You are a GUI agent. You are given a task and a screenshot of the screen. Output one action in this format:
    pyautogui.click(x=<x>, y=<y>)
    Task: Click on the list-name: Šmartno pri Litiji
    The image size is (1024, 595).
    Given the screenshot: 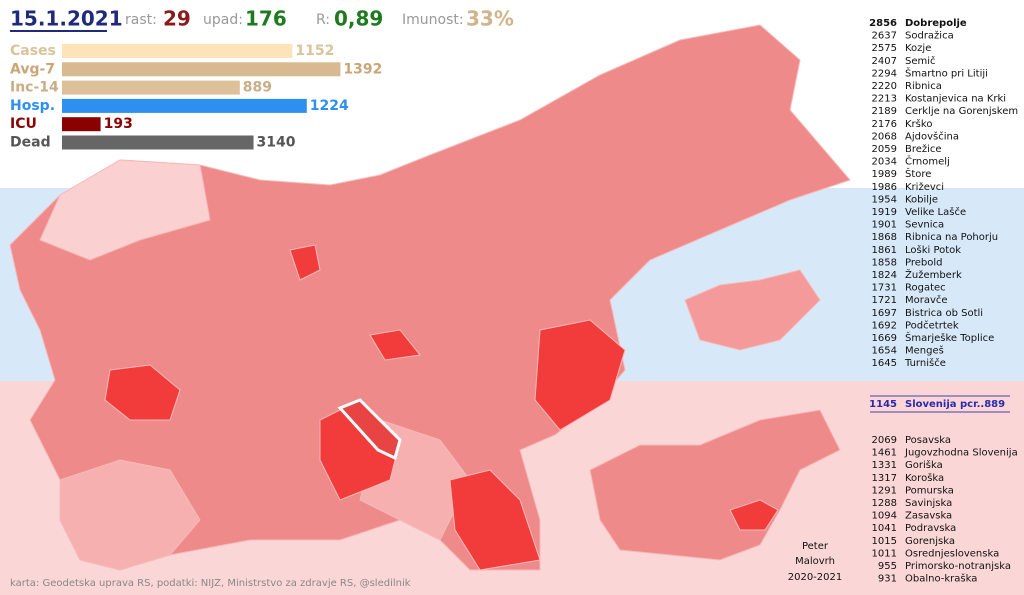 What is the action you would take?
    pyautogui.click(x=946, y=72)
    